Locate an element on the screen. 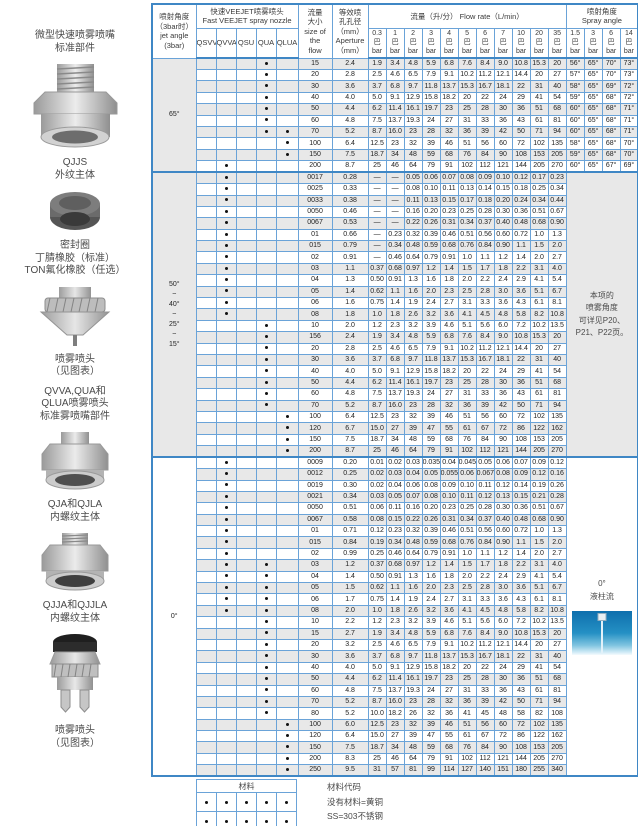  flow-cell: 24 is located at coordinates (503, 98).